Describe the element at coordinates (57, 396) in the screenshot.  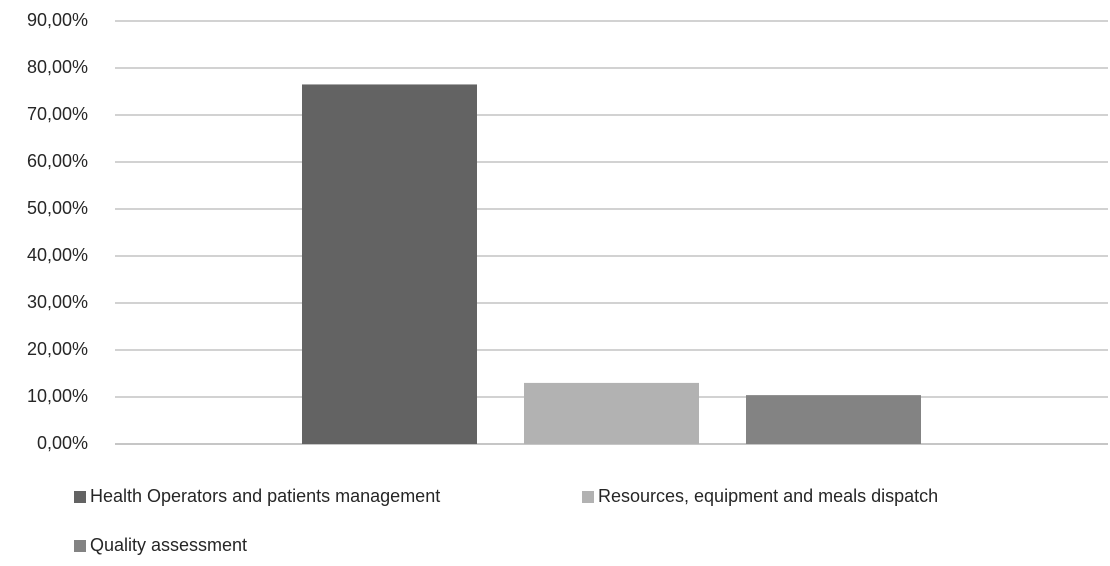
I see `y-tick-label: 10,00%` at that location.